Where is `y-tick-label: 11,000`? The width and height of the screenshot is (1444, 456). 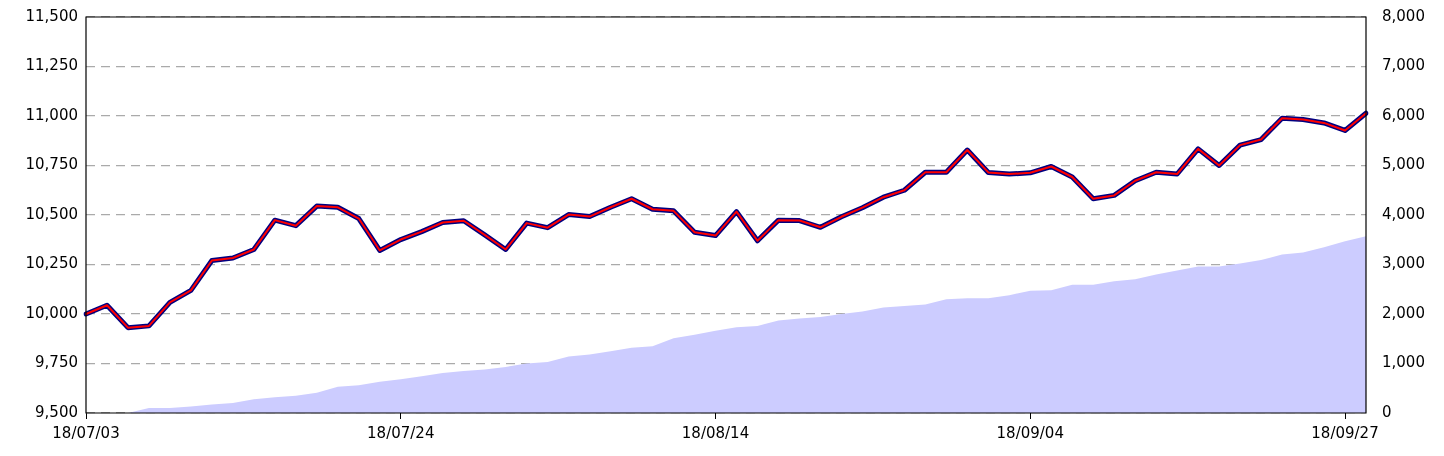 y-tick-label: 11,000 is located at coordinates (51, 114).